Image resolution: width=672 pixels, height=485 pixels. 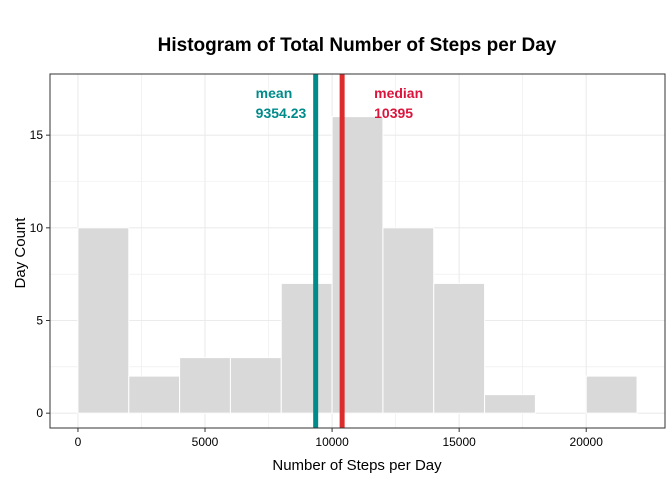 I want to click on x-tick-label: 0, so click(x=78, y=442).